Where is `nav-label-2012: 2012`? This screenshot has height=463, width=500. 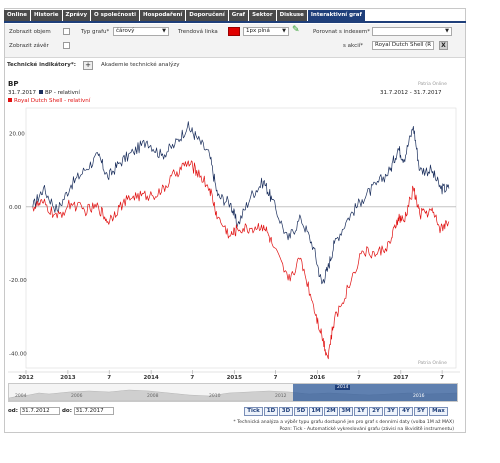 nav-label-2012: 2012 is located at coordinates (281, 396).